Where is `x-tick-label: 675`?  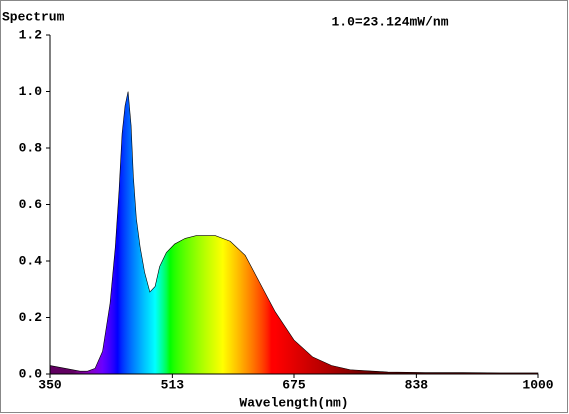 x-tick-label: 675 is located at coordinates (294, 384).